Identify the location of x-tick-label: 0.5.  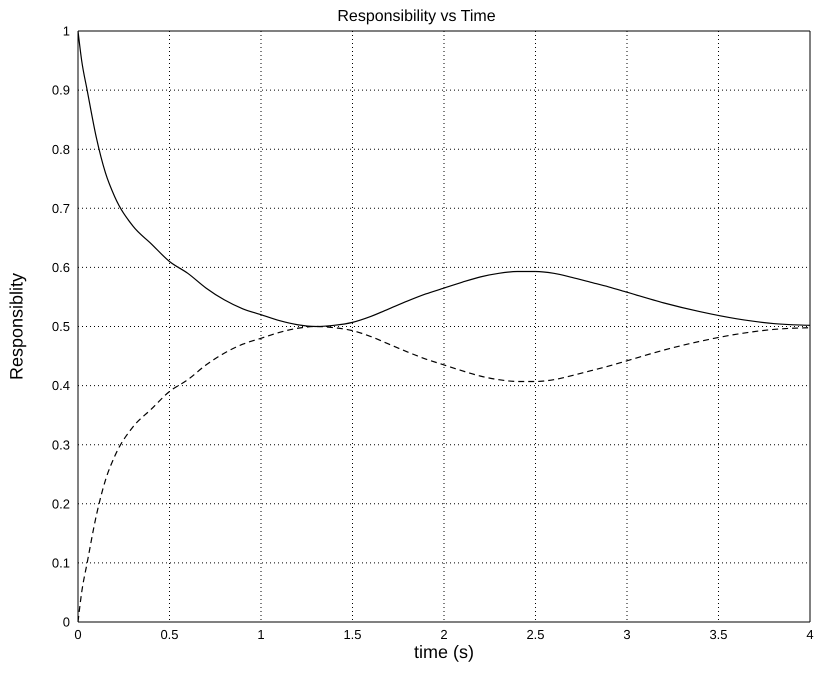
(169, 634).